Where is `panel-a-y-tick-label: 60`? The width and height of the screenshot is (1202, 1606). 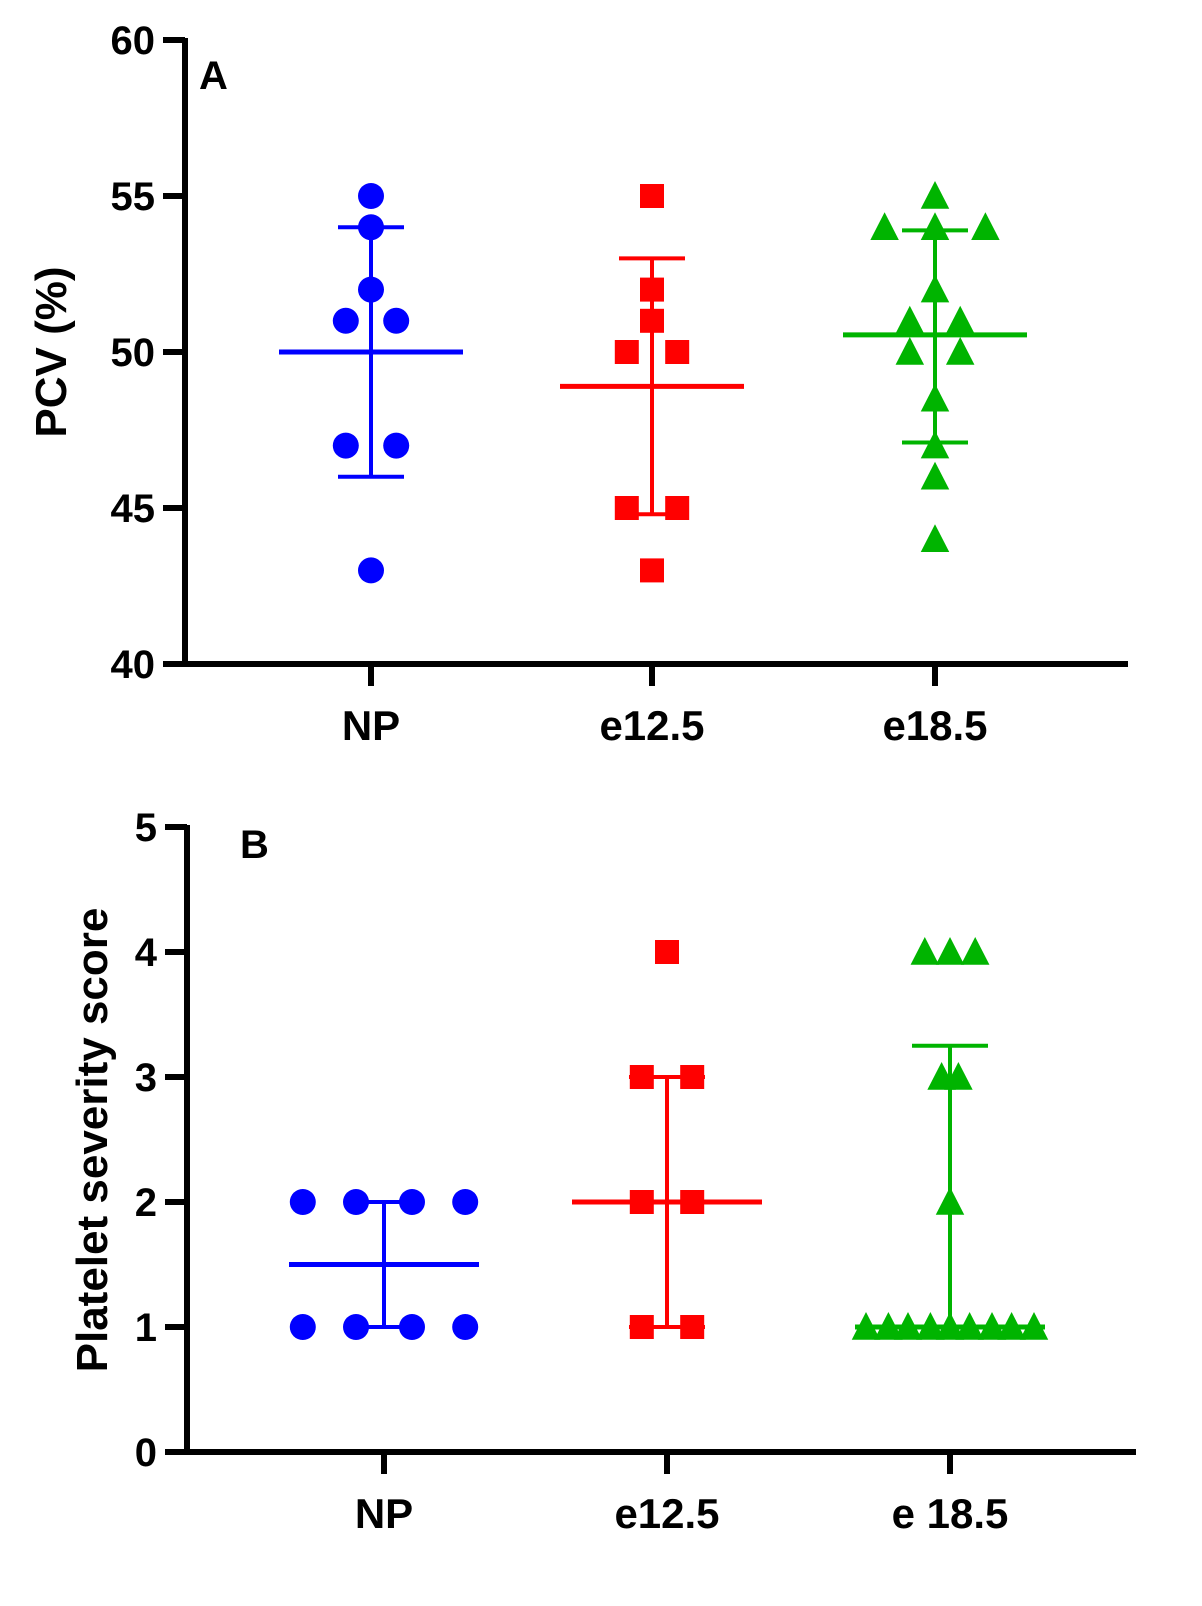
panel-a-y-tick-label: 60 is located at coordinates (133, 41).